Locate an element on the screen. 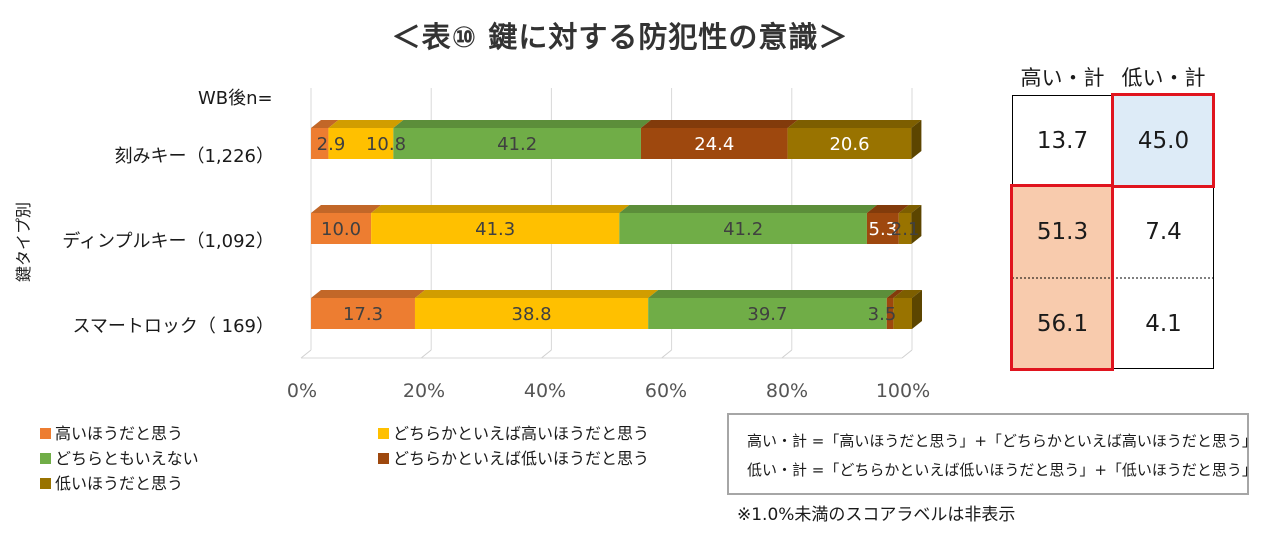 This screenshot has height=545, width=1279. n-label: WB後n= is located at coordinates (235, 98).